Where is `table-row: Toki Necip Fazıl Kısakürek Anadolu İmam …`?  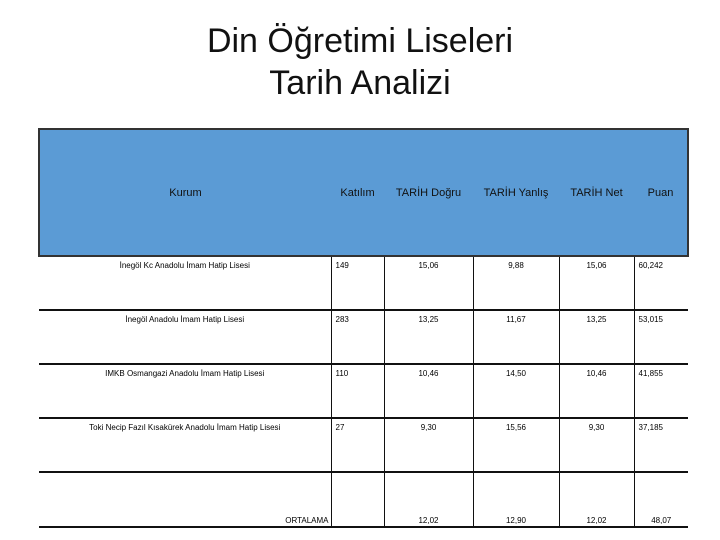
table-row: Toki Necip Fazıl Kısakürek Anadolu İmam … is located at coordinates (363, 445).